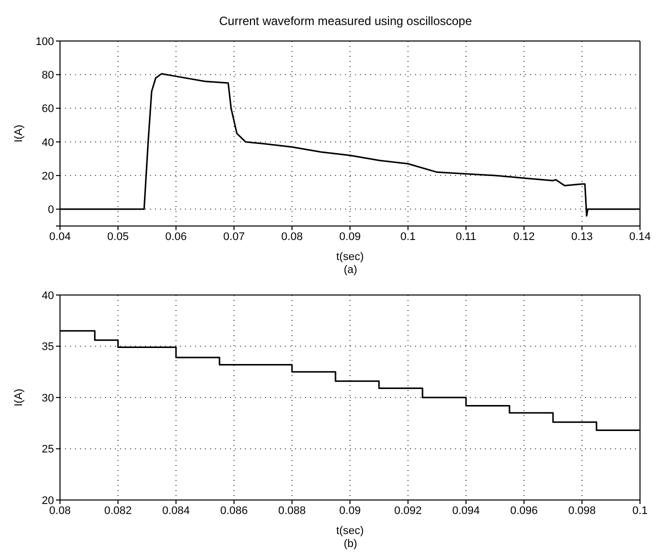 Image resolution: width=661 pixels, height=557 pixels. I want to click on text: (b), so click(350, 545).